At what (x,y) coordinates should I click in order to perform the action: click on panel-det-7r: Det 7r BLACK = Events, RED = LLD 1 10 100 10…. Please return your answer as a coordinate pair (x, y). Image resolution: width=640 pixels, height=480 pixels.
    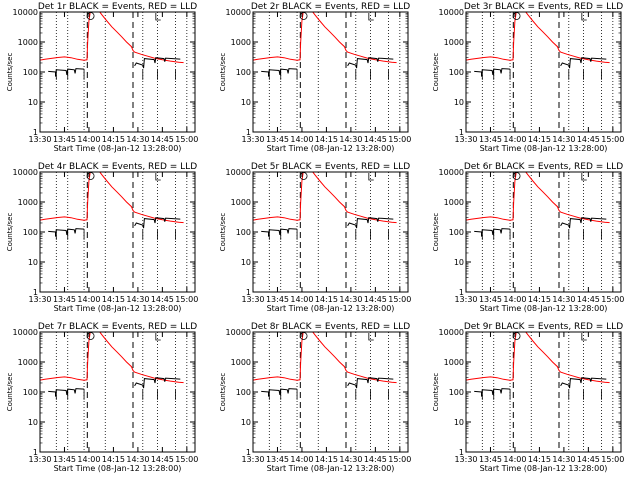
    Looking at the image, I should click on (102, 397).